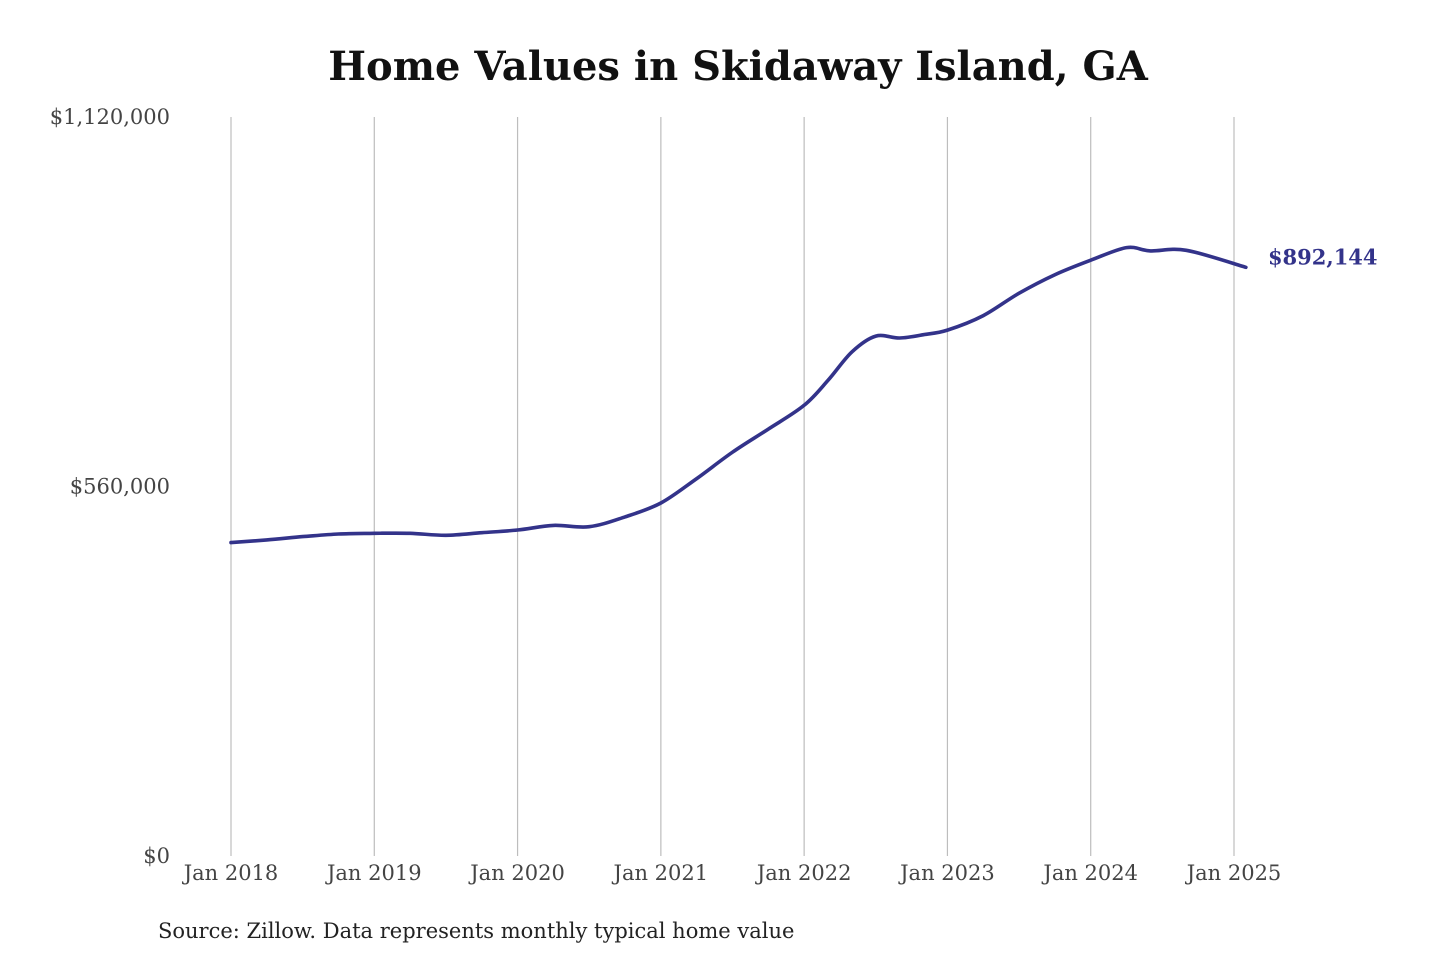 This screenshot has height=964, width=1440. What do you see at coordinates (1323, 256) in the screenshot?
I see `latest-value-label: $892,144` at bounding box center [1323, 256].